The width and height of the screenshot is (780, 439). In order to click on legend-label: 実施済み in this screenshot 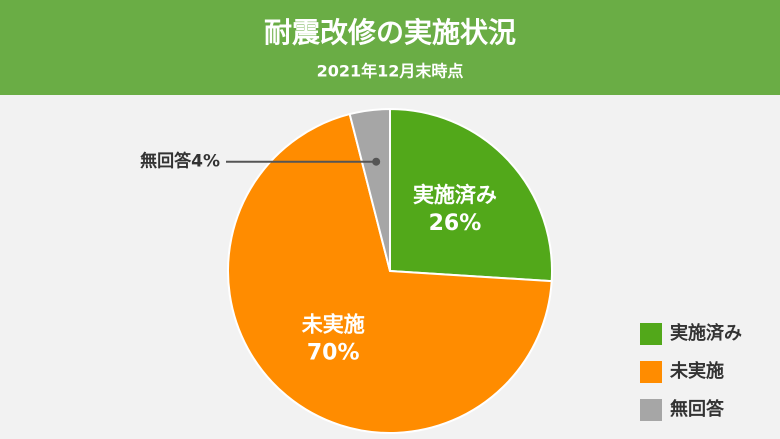, I will do `click(706, 333)`.